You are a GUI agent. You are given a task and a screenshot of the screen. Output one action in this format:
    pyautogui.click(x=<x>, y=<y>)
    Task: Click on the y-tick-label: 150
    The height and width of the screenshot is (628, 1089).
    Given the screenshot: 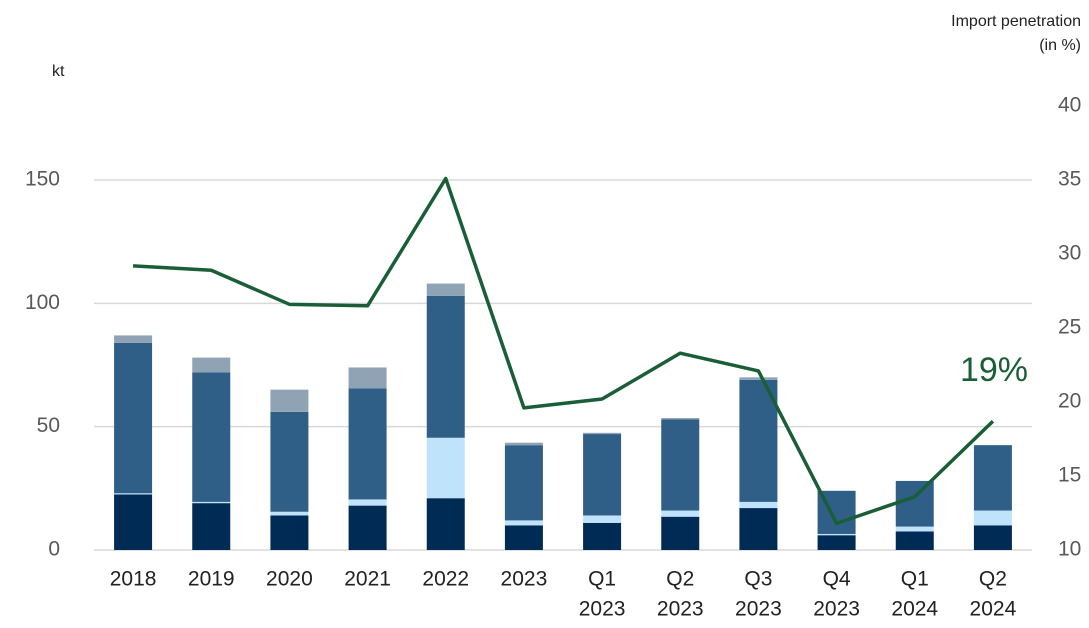 What is the action you would take?
    pyautogui.click(x=42, y=179)
    